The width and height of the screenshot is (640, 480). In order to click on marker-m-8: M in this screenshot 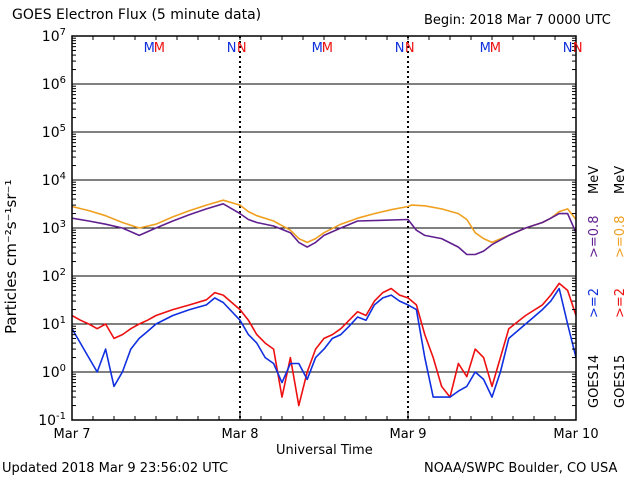, I will do `click(485, 48)`.